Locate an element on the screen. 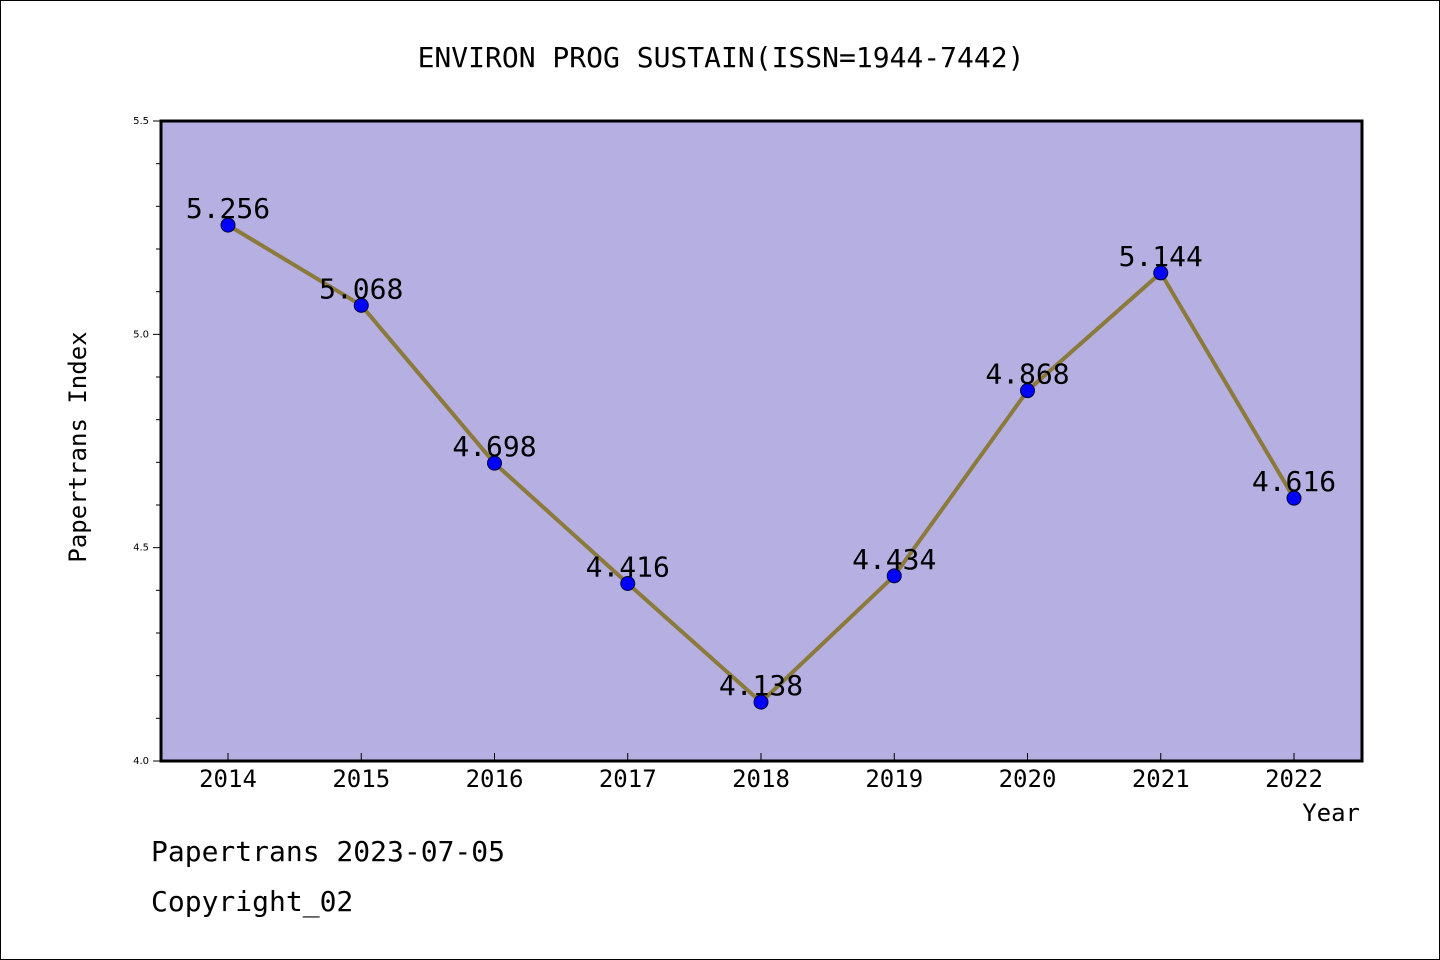 Image resolution: width=1440 pixels, height=960 pixels. data-label: 4.698 is located at coordinates (494, 446).